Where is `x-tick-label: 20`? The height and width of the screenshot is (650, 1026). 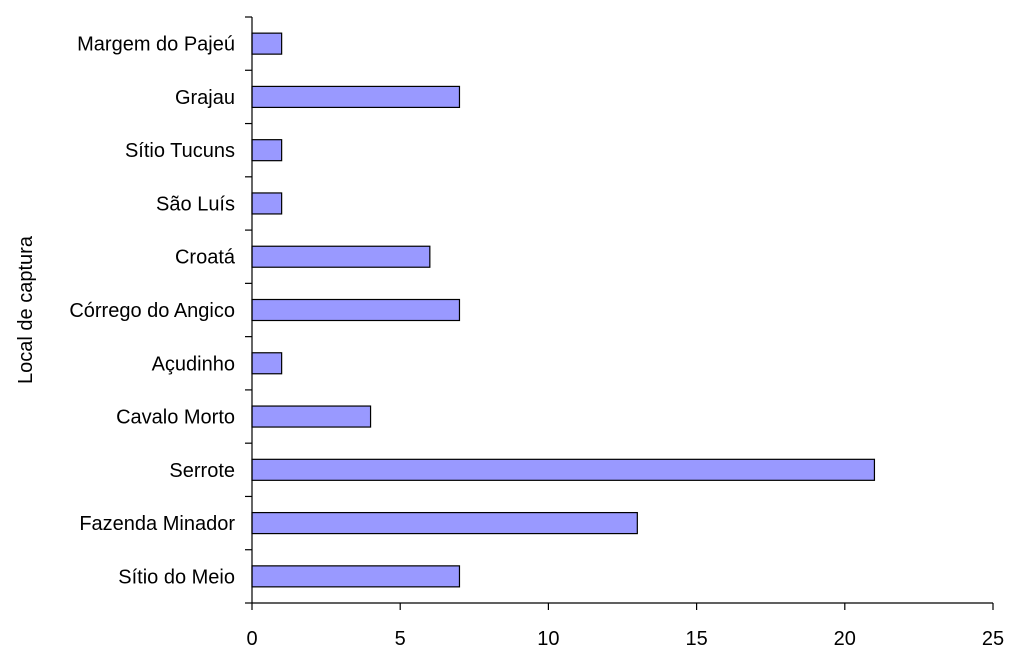
x-tick-label: 20 is located at coordinates (845, 639).